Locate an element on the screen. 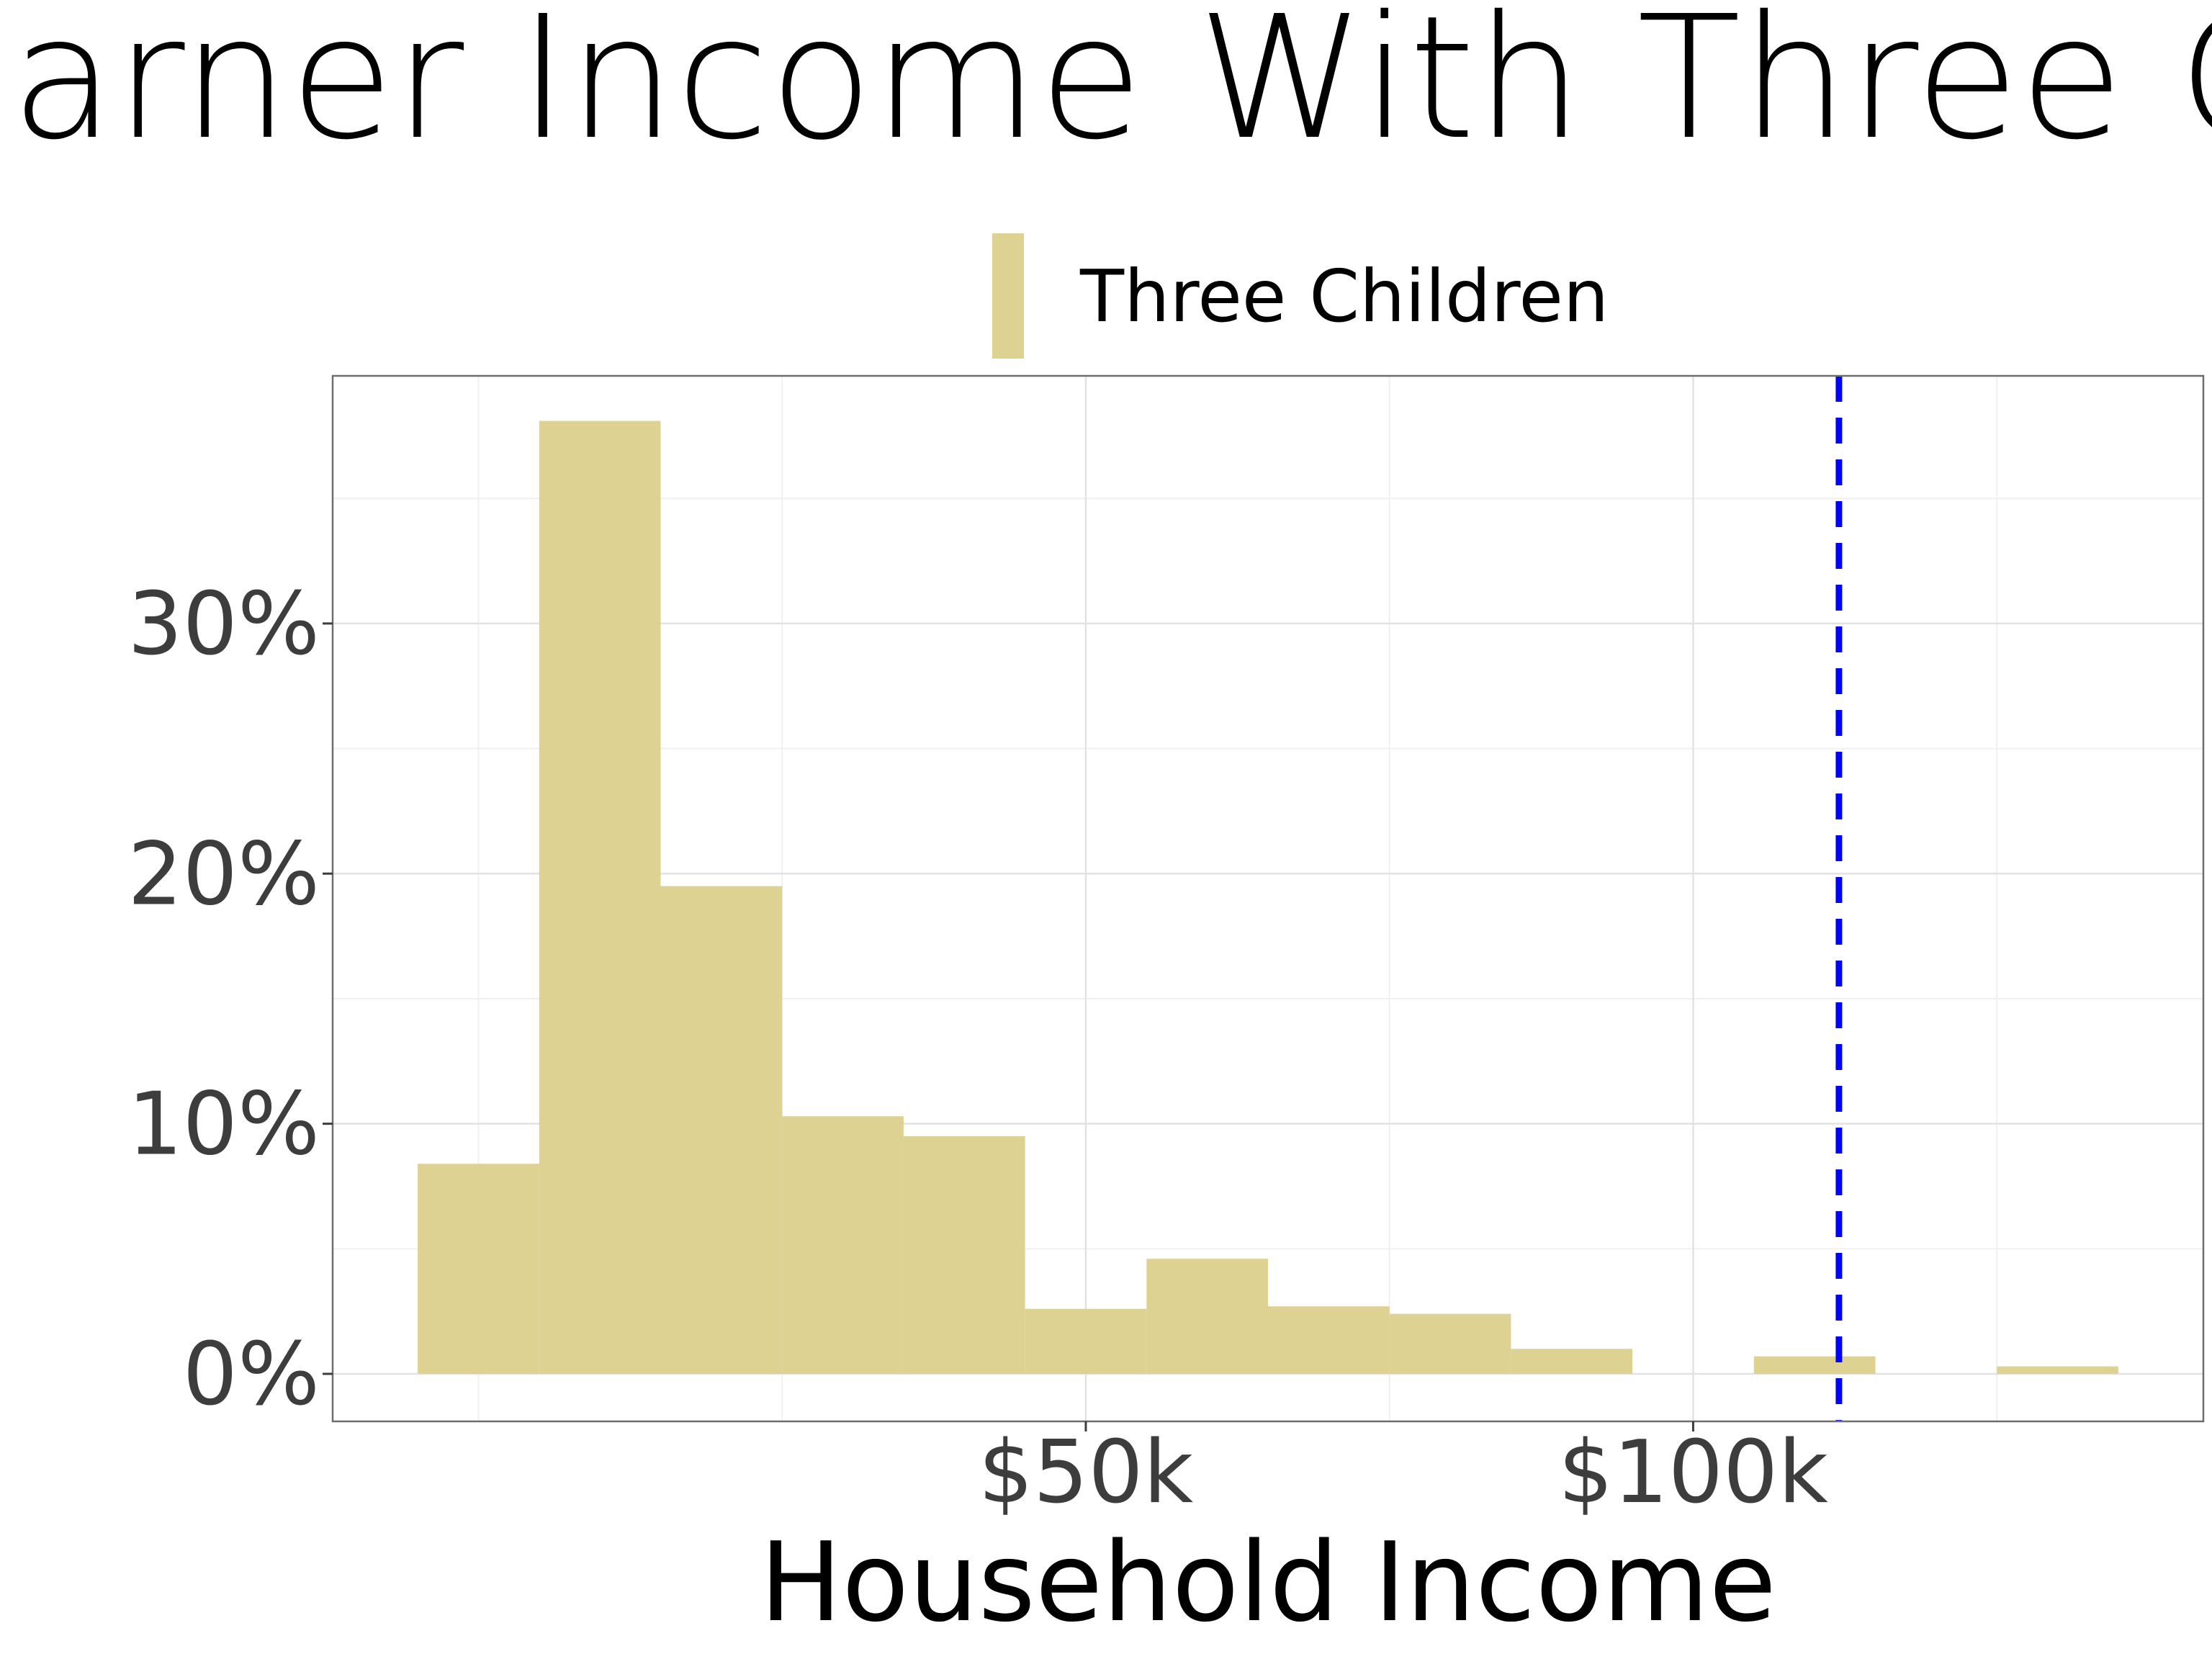 Image resolution: width=2212 pixels, height=1659 pixels. legend: Three Children is located at coordinates (1300, 296).